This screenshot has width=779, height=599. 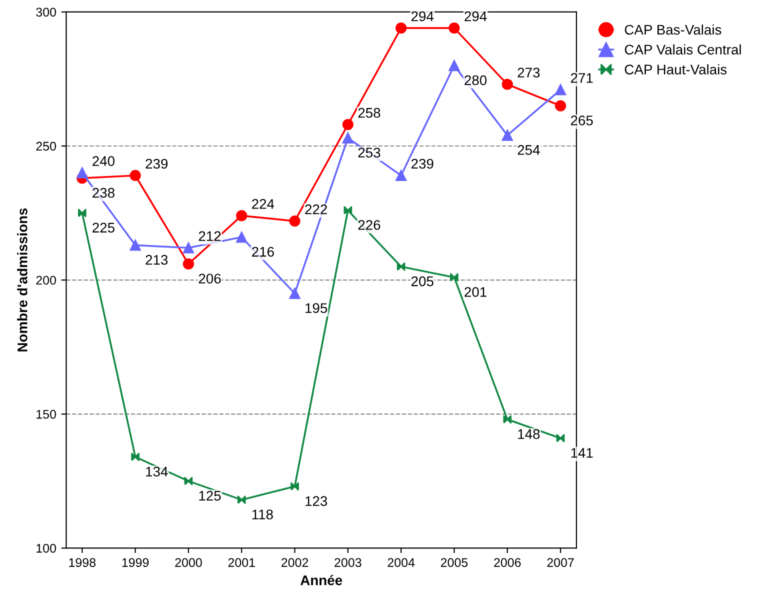 I want to click on y-tick-label: 200, so click(x=46, y=280).